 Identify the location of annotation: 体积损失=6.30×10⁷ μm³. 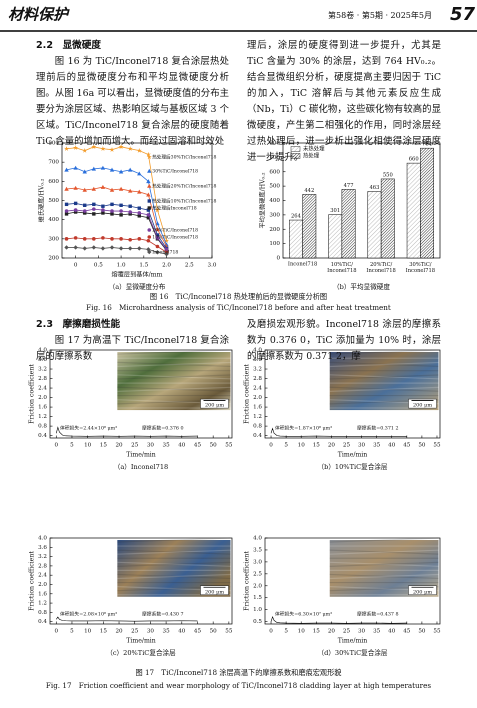
(303, 614).